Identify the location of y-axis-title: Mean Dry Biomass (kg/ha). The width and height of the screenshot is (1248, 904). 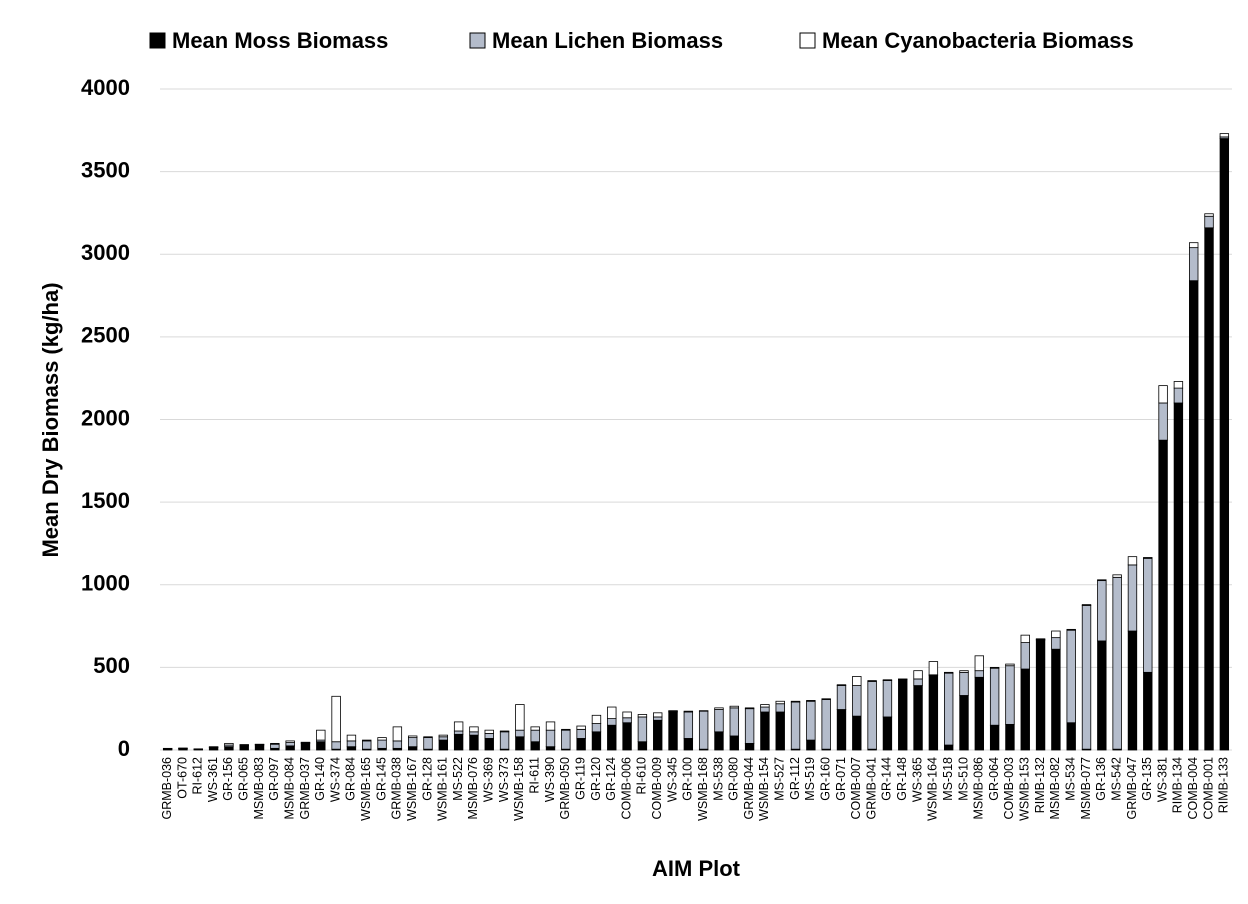
(50, 419).